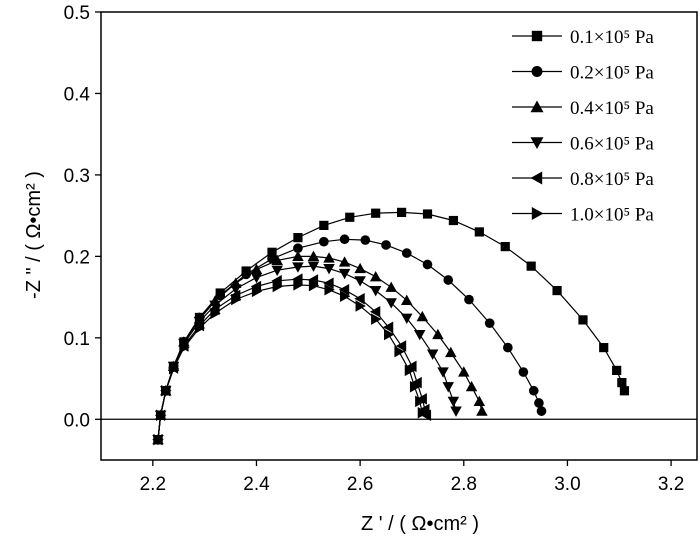 This screenshot has width=700, height=545. Describe the element at coordinates (583, 215) in the screenshot. I see `legend-entry: 1.0×10⁵ Pa` at that location.